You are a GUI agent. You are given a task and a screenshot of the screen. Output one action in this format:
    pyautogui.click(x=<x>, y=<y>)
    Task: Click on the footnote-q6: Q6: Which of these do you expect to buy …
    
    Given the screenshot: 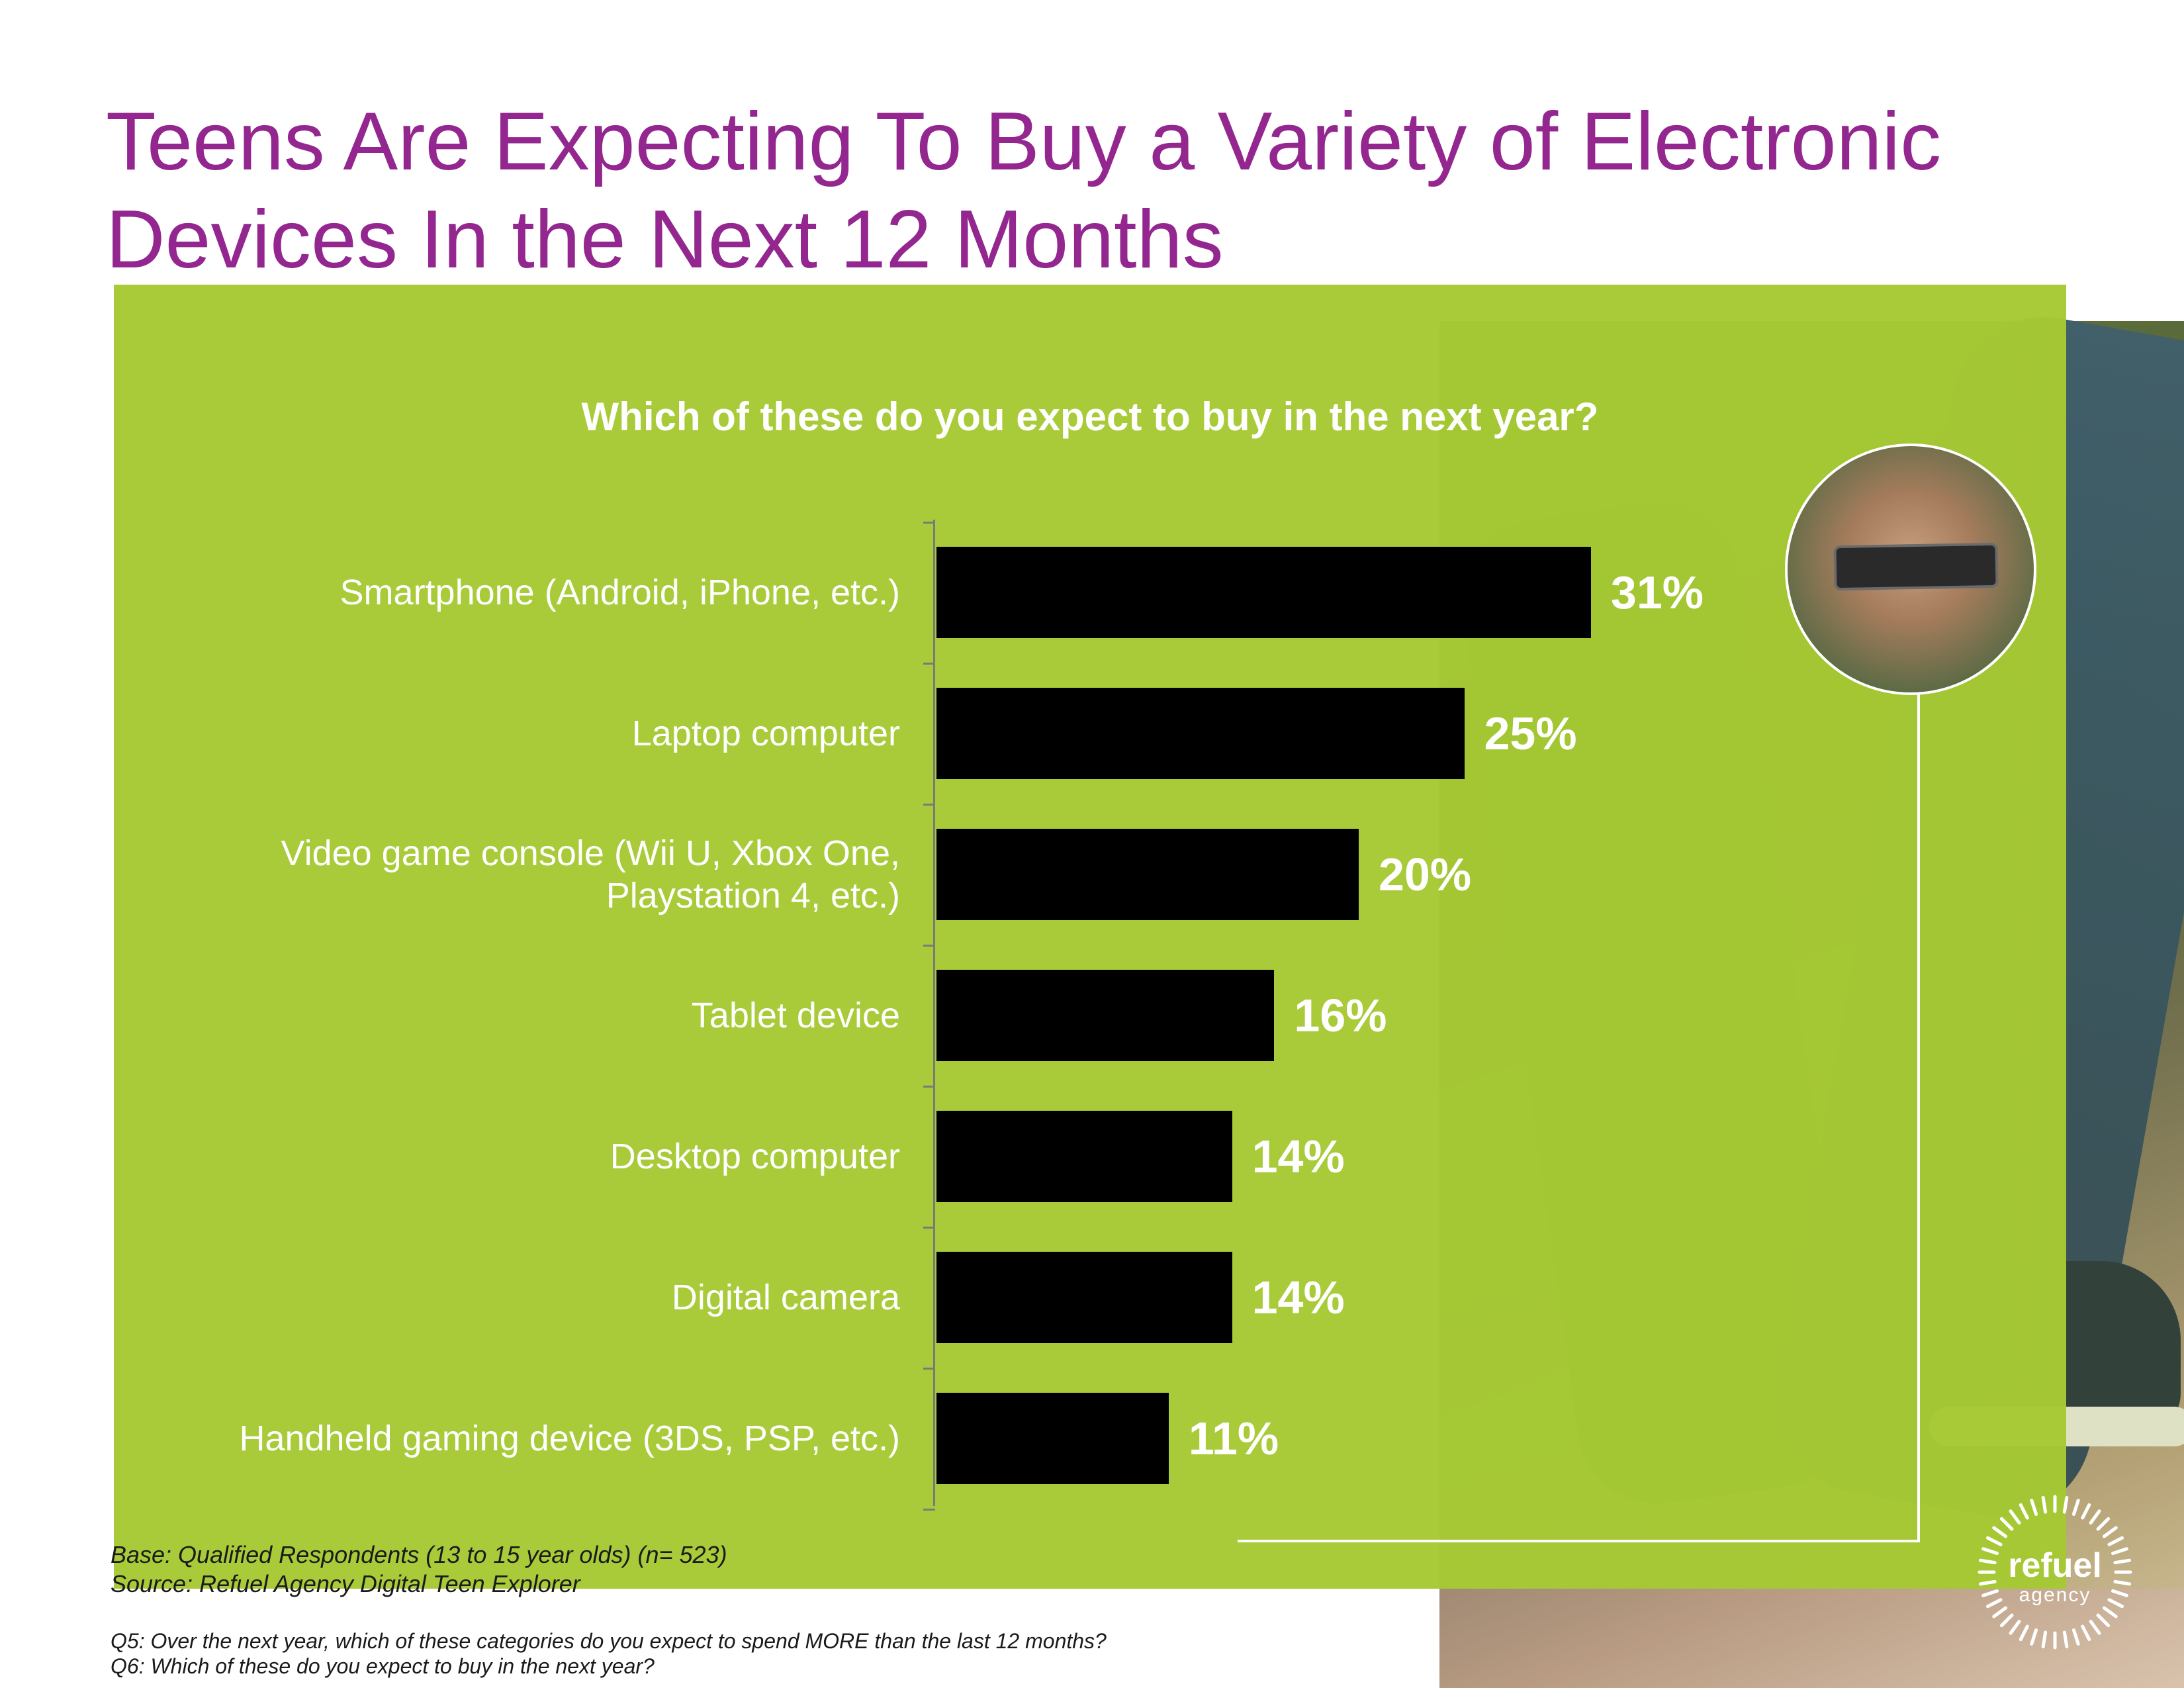 What is the action you would take?
    pyautogui.click(x=383, y=1666)
    